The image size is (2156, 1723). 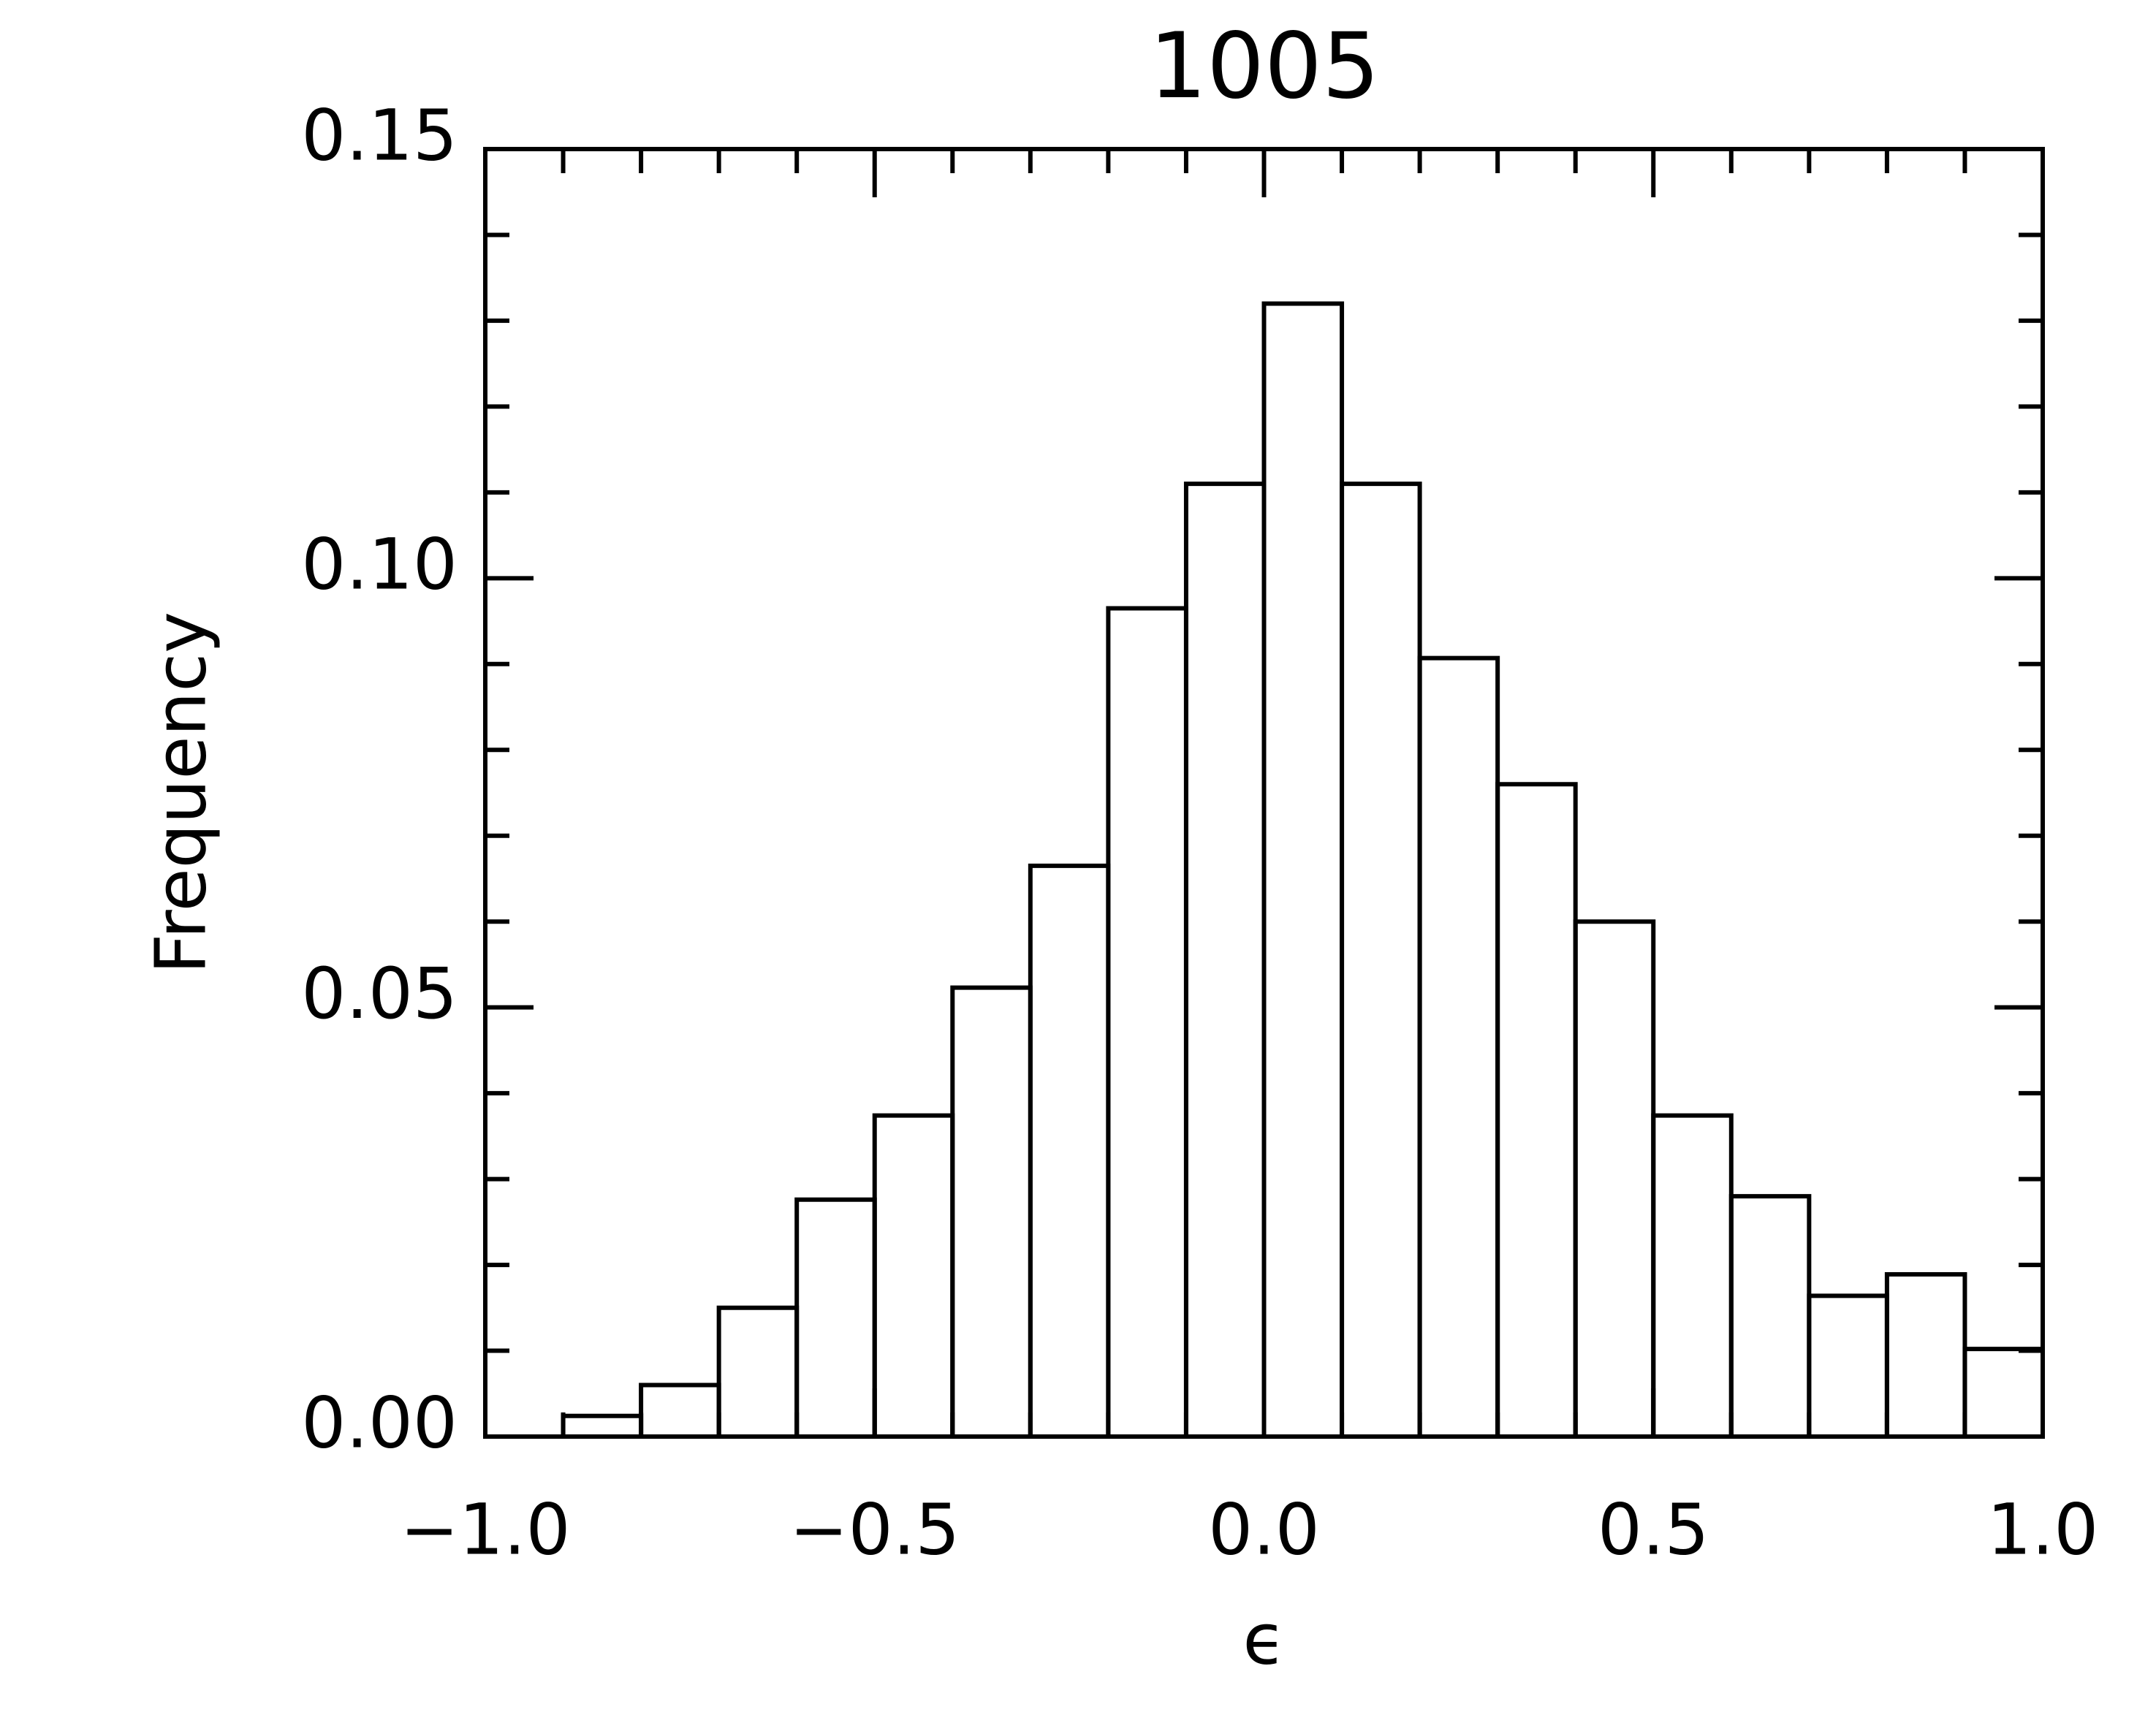 I want to click on y-tick-label: 0.10, so click(x=379, y=565).